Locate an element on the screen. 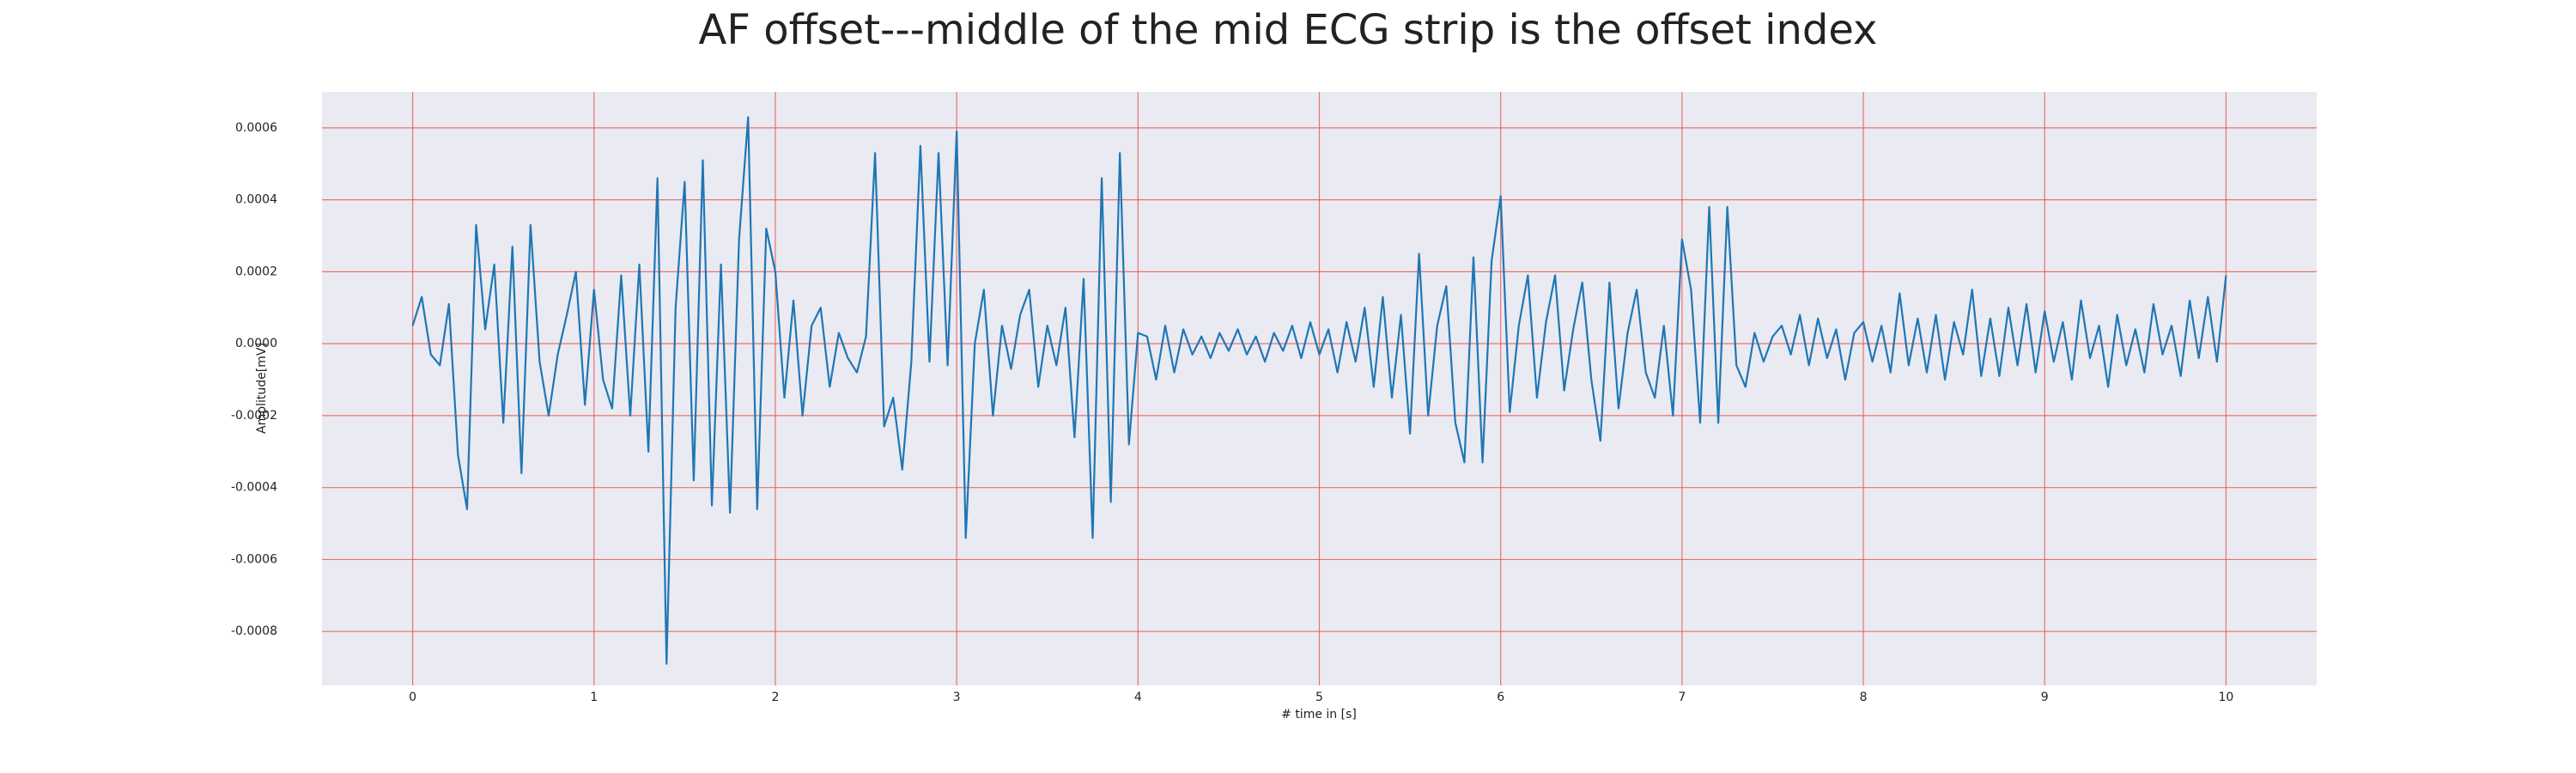  y-tick-label: -0.0006 is located at coordinates (254, 559).